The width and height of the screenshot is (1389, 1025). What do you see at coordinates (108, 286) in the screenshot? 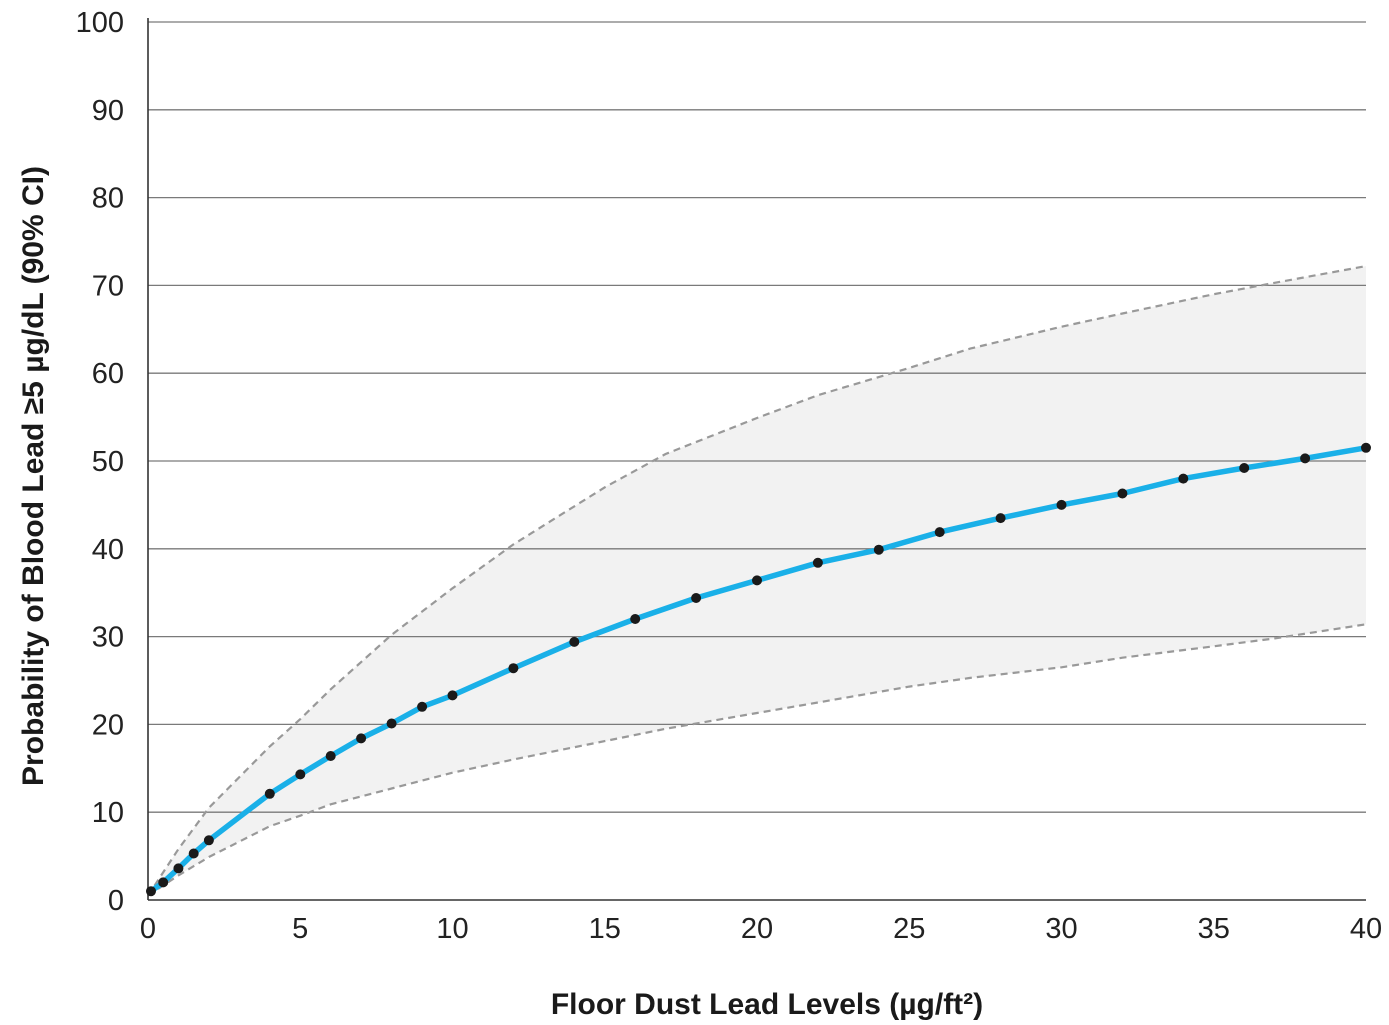
I see `y-tick-label: 70` at bounding box center [108, 286].